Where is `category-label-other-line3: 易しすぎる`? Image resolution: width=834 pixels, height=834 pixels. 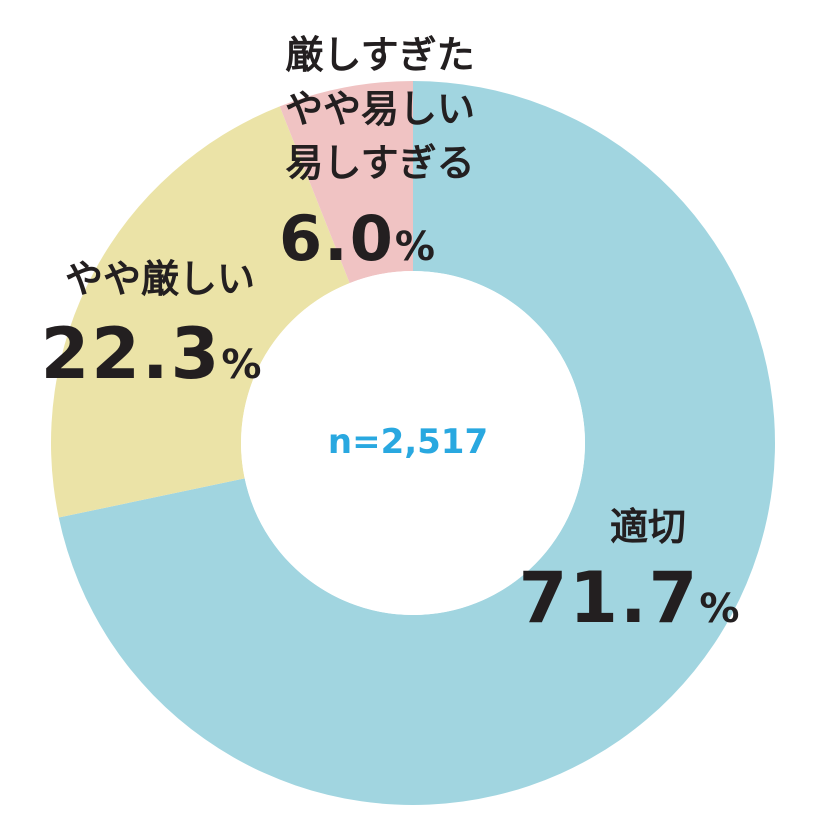
category-label-other-line3: 易しすぎる is located at coordinates (379, 163).